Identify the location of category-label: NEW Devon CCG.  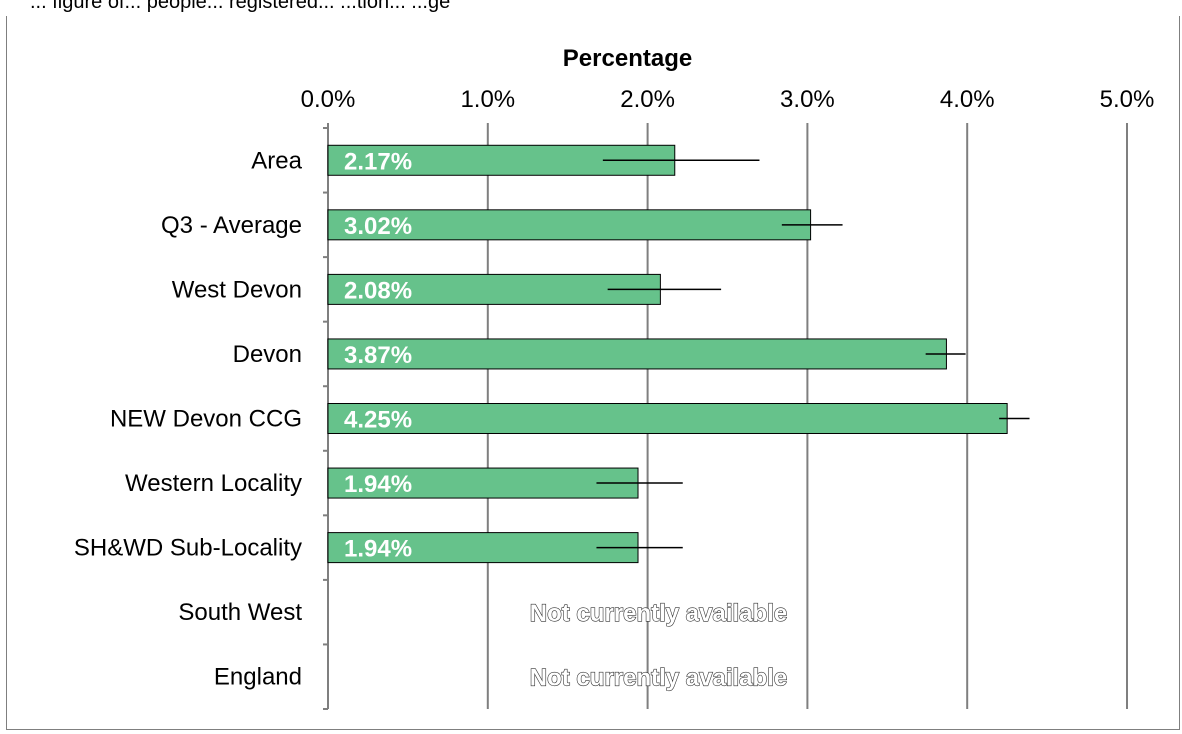
(206, 419).